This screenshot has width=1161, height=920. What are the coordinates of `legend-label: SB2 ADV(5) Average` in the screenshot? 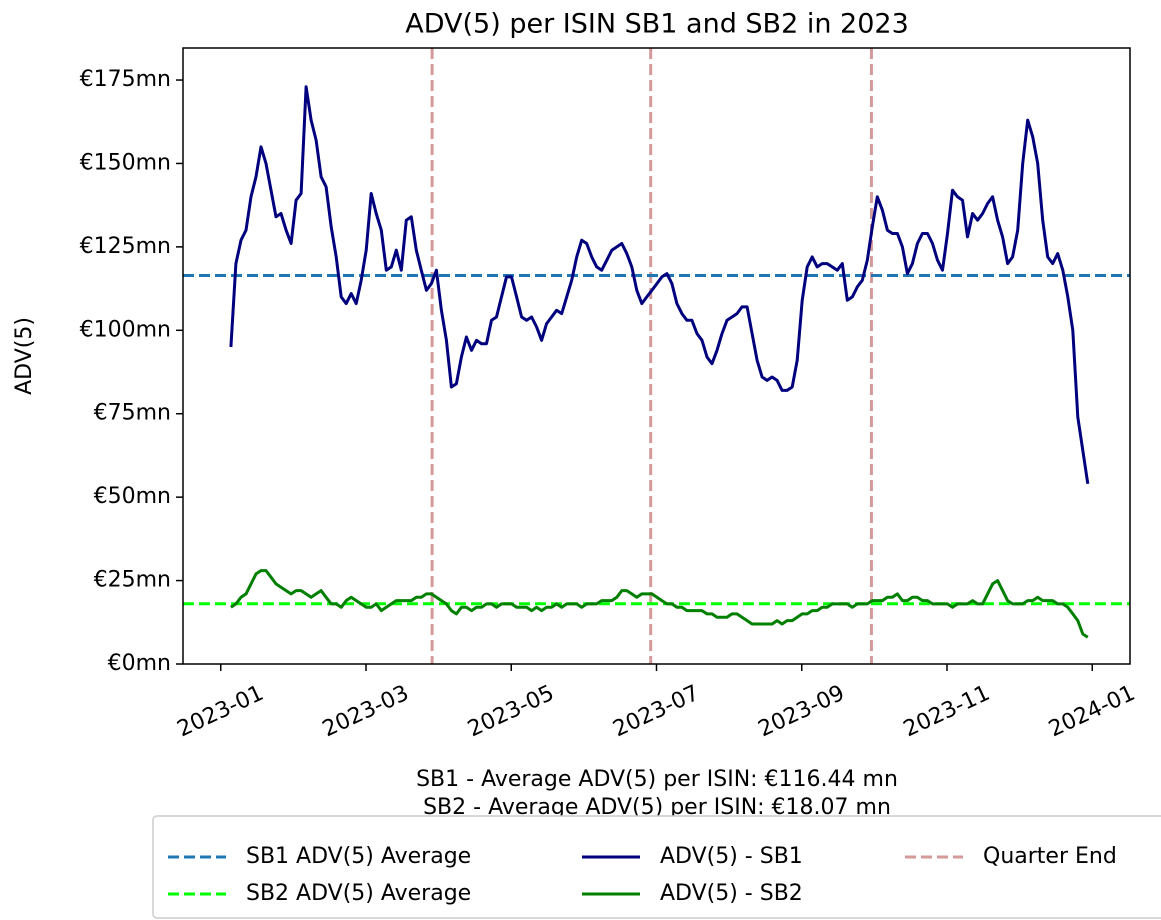 It's located at (358, 893).